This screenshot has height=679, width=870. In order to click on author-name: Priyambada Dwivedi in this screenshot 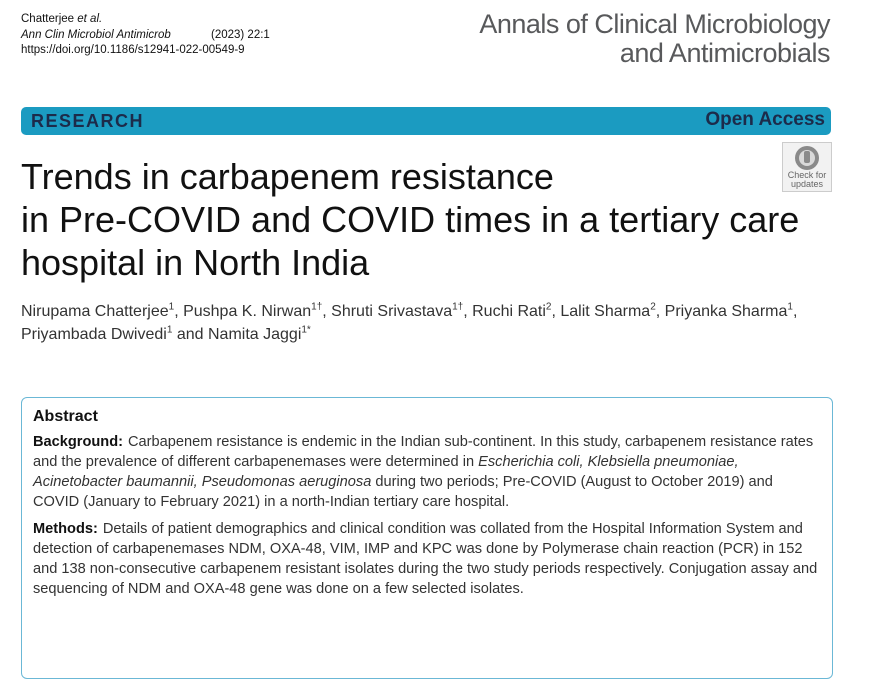, I will do `click(94, 334)`.